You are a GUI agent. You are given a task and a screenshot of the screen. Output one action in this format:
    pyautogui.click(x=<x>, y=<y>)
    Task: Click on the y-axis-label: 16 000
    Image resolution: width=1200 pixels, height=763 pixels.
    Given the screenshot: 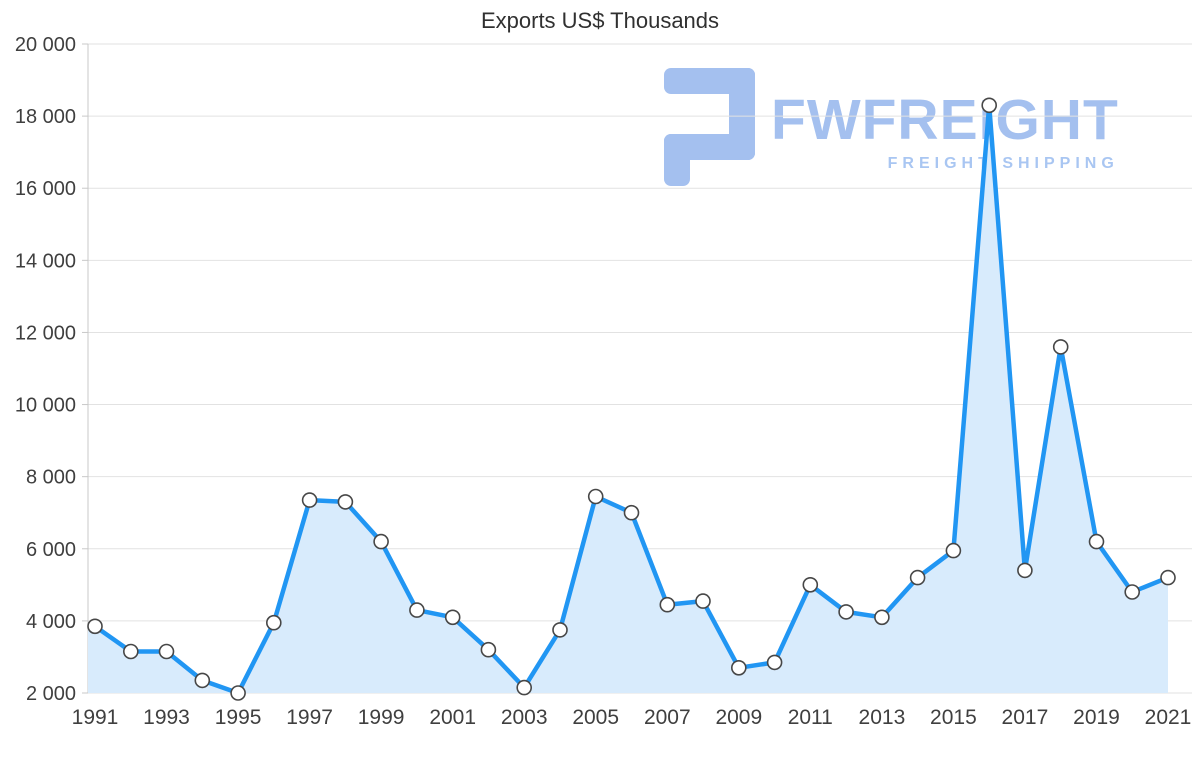 What is the action you would take?
    pyautogui.click(x=45, y=189)
    